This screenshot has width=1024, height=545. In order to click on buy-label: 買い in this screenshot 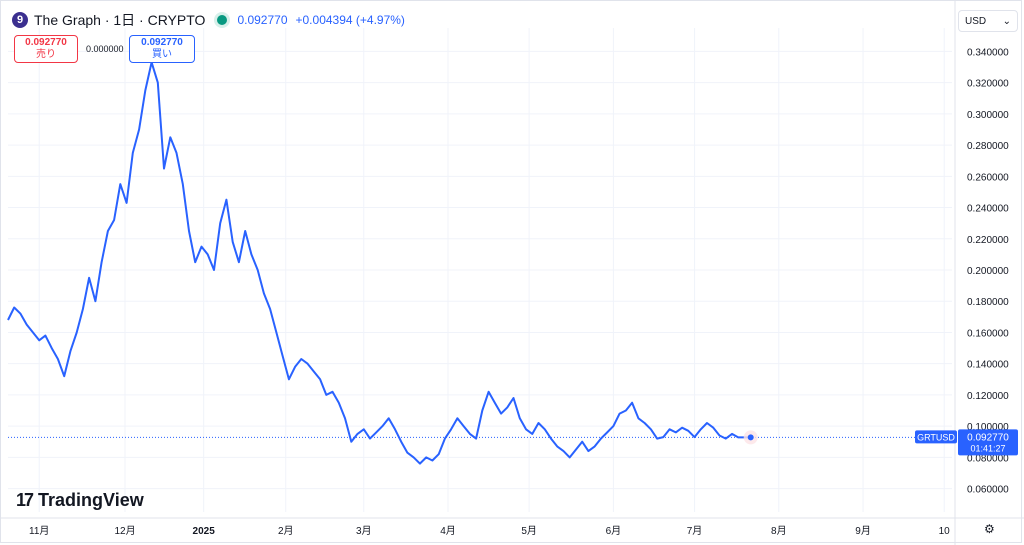, I will do `click(162, 54)`.